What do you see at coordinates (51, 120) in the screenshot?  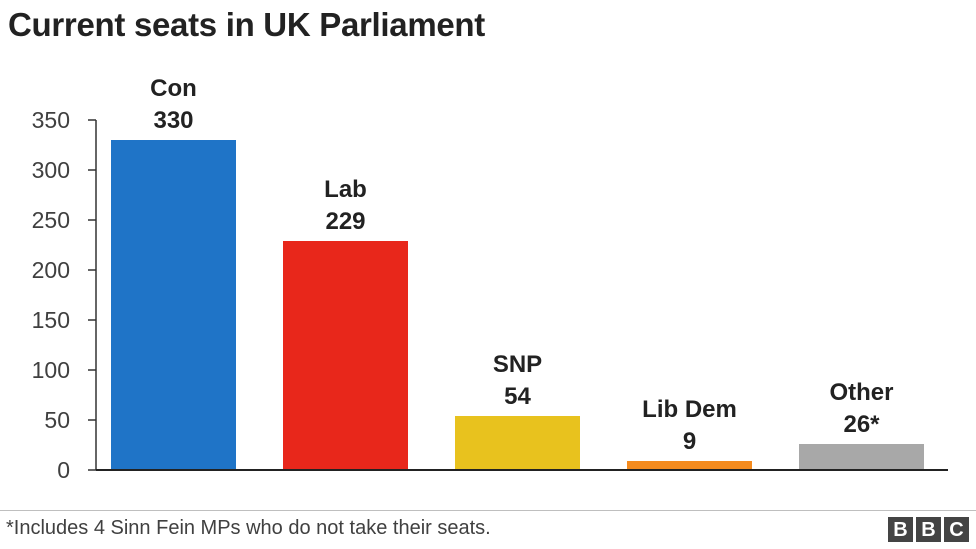 I see `y-tick-label: 350` at bounding box center [51, 120].